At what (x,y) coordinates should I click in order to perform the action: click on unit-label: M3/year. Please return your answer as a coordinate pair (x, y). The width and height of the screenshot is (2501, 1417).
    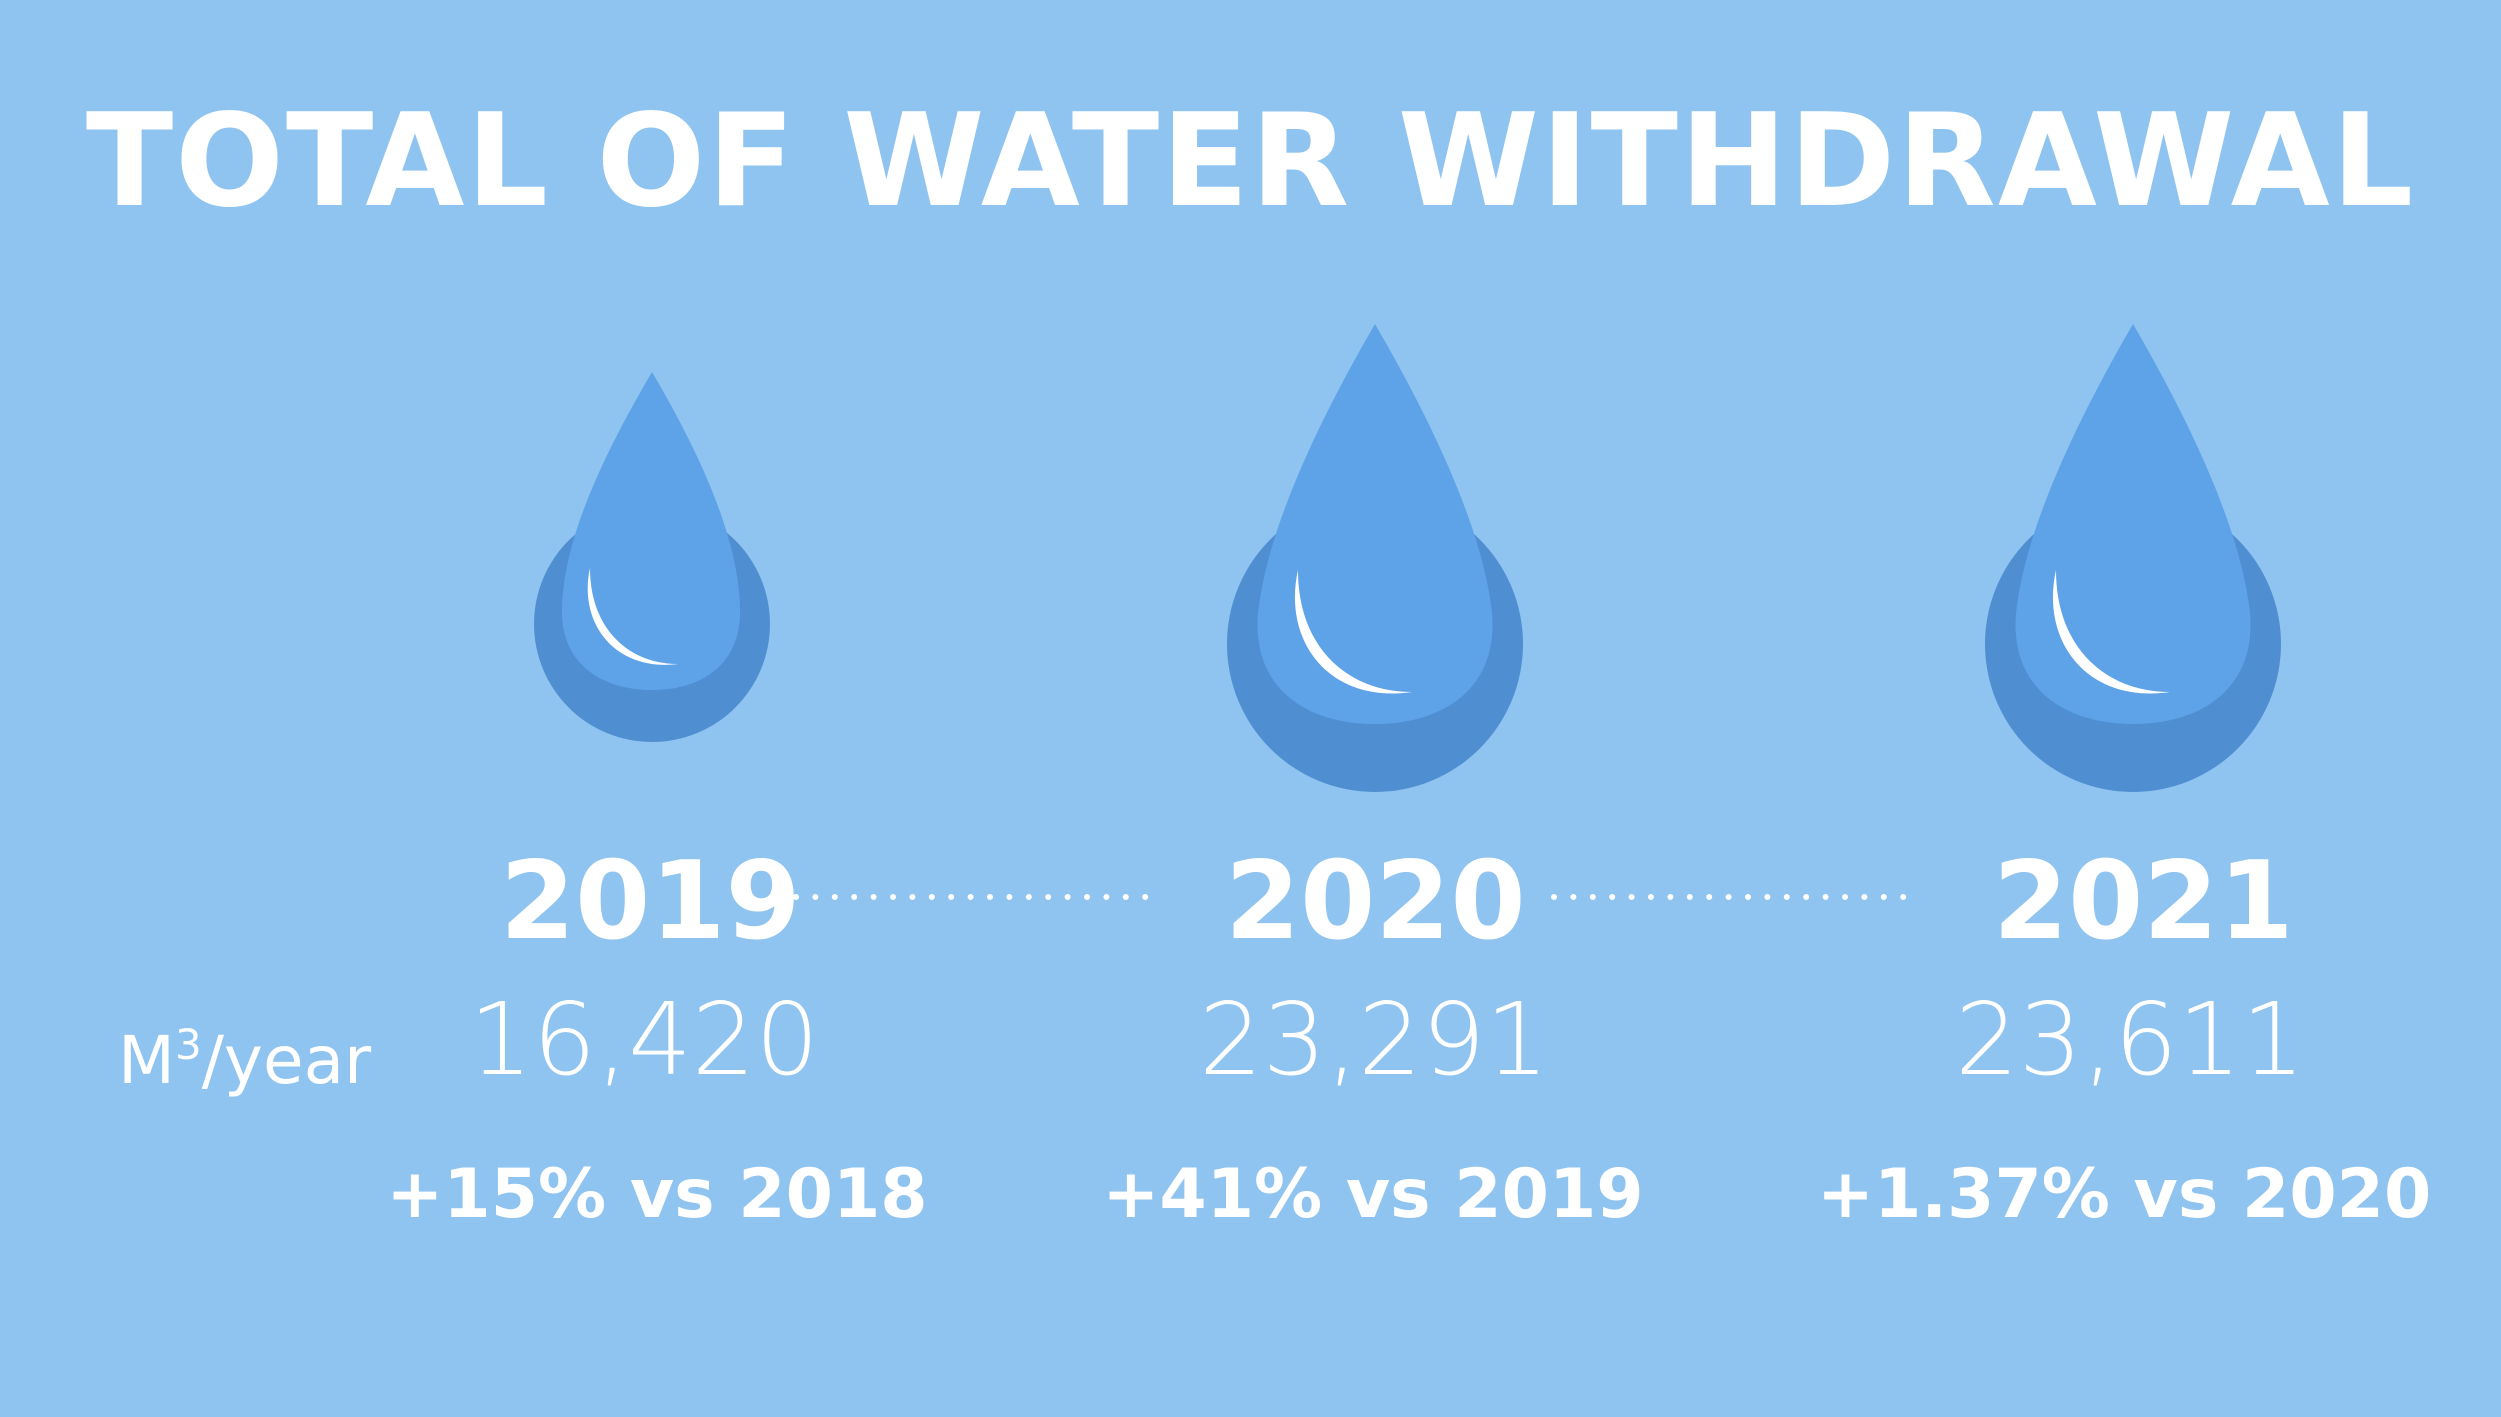
    Looking at the image, I should click on (244, 1053).